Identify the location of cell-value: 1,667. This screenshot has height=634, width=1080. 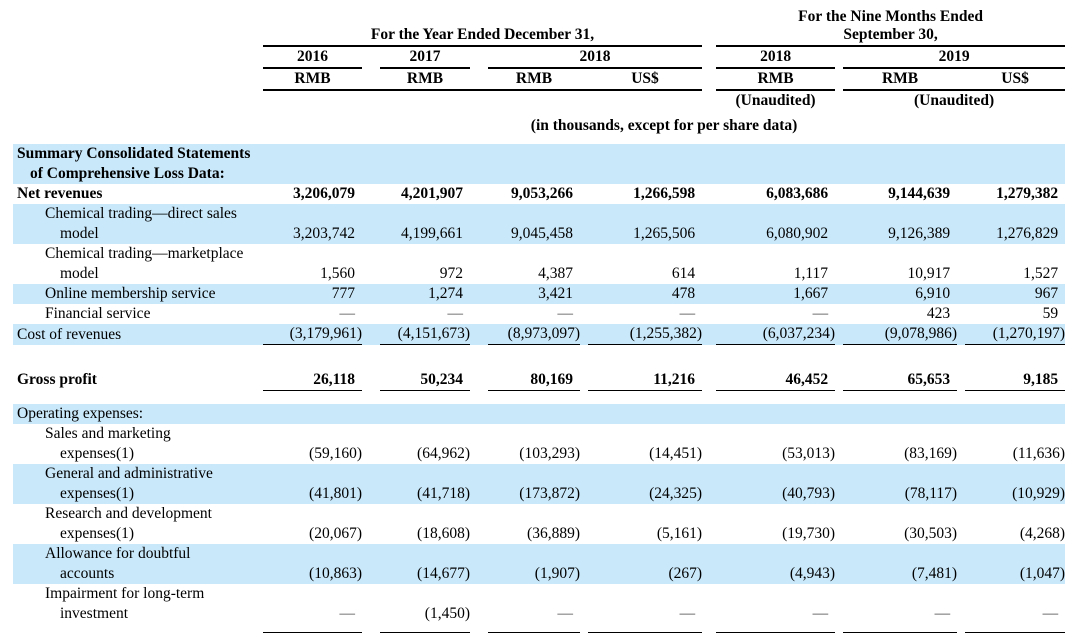
(811, 293).